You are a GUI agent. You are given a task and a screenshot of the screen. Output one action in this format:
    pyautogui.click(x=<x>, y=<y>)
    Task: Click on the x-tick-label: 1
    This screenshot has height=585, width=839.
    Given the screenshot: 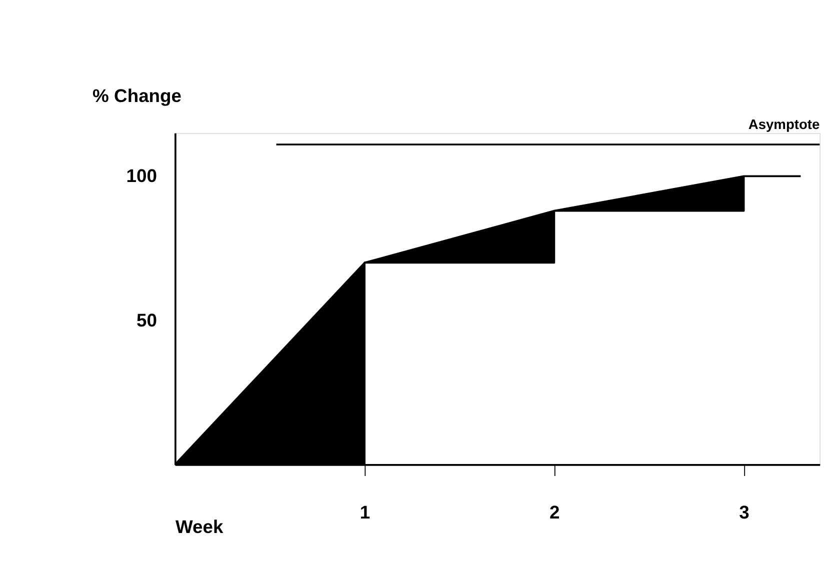 What is the action you would take?
    pyautogui.click(x=365, y=511)
    